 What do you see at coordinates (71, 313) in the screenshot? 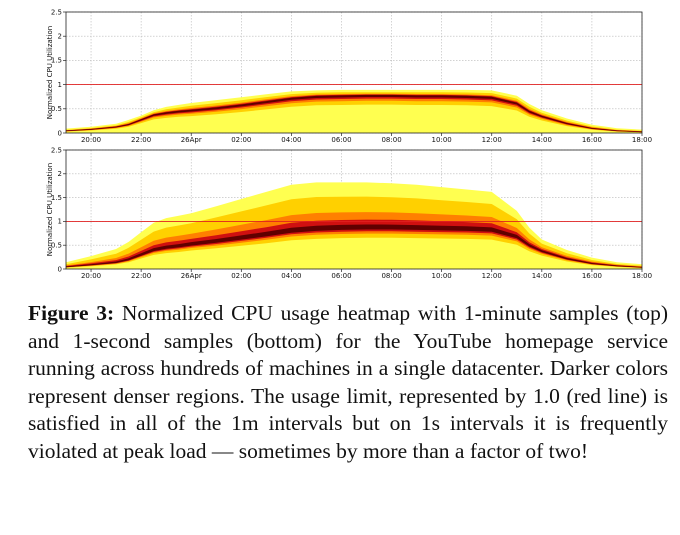
I see `caption-label: Figure 3:` at bounding box center [71, 313].